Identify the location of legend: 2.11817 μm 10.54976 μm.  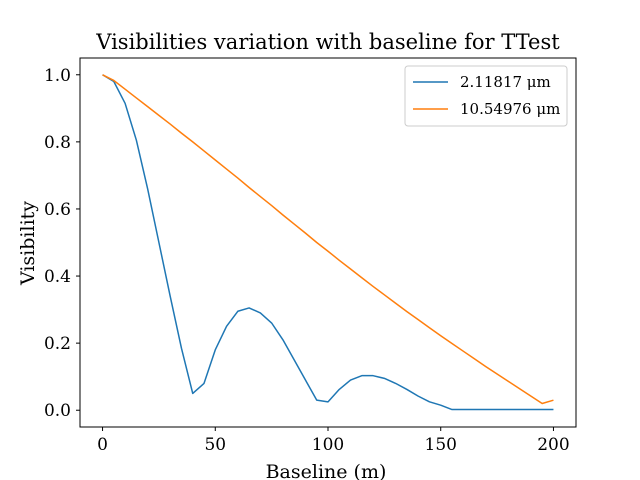
(486, 96).